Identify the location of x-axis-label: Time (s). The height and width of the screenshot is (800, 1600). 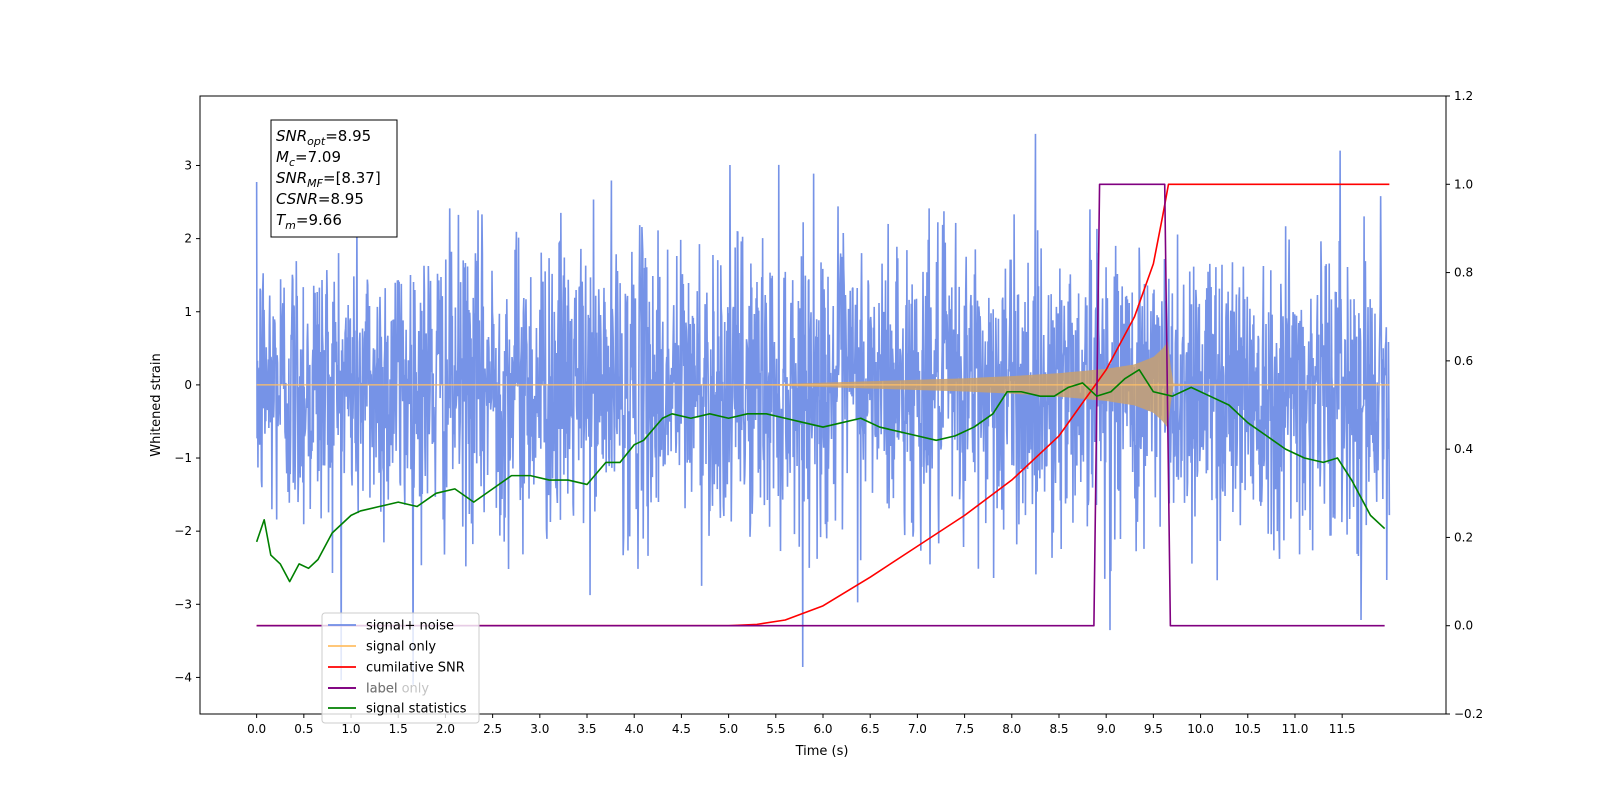
(822, 751).